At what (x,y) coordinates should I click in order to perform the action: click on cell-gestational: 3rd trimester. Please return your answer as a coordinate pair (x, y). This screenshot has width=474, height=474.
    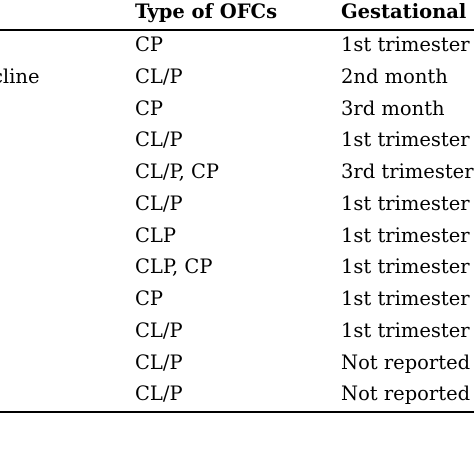
    Looking at the image, I should click on (407, 171).